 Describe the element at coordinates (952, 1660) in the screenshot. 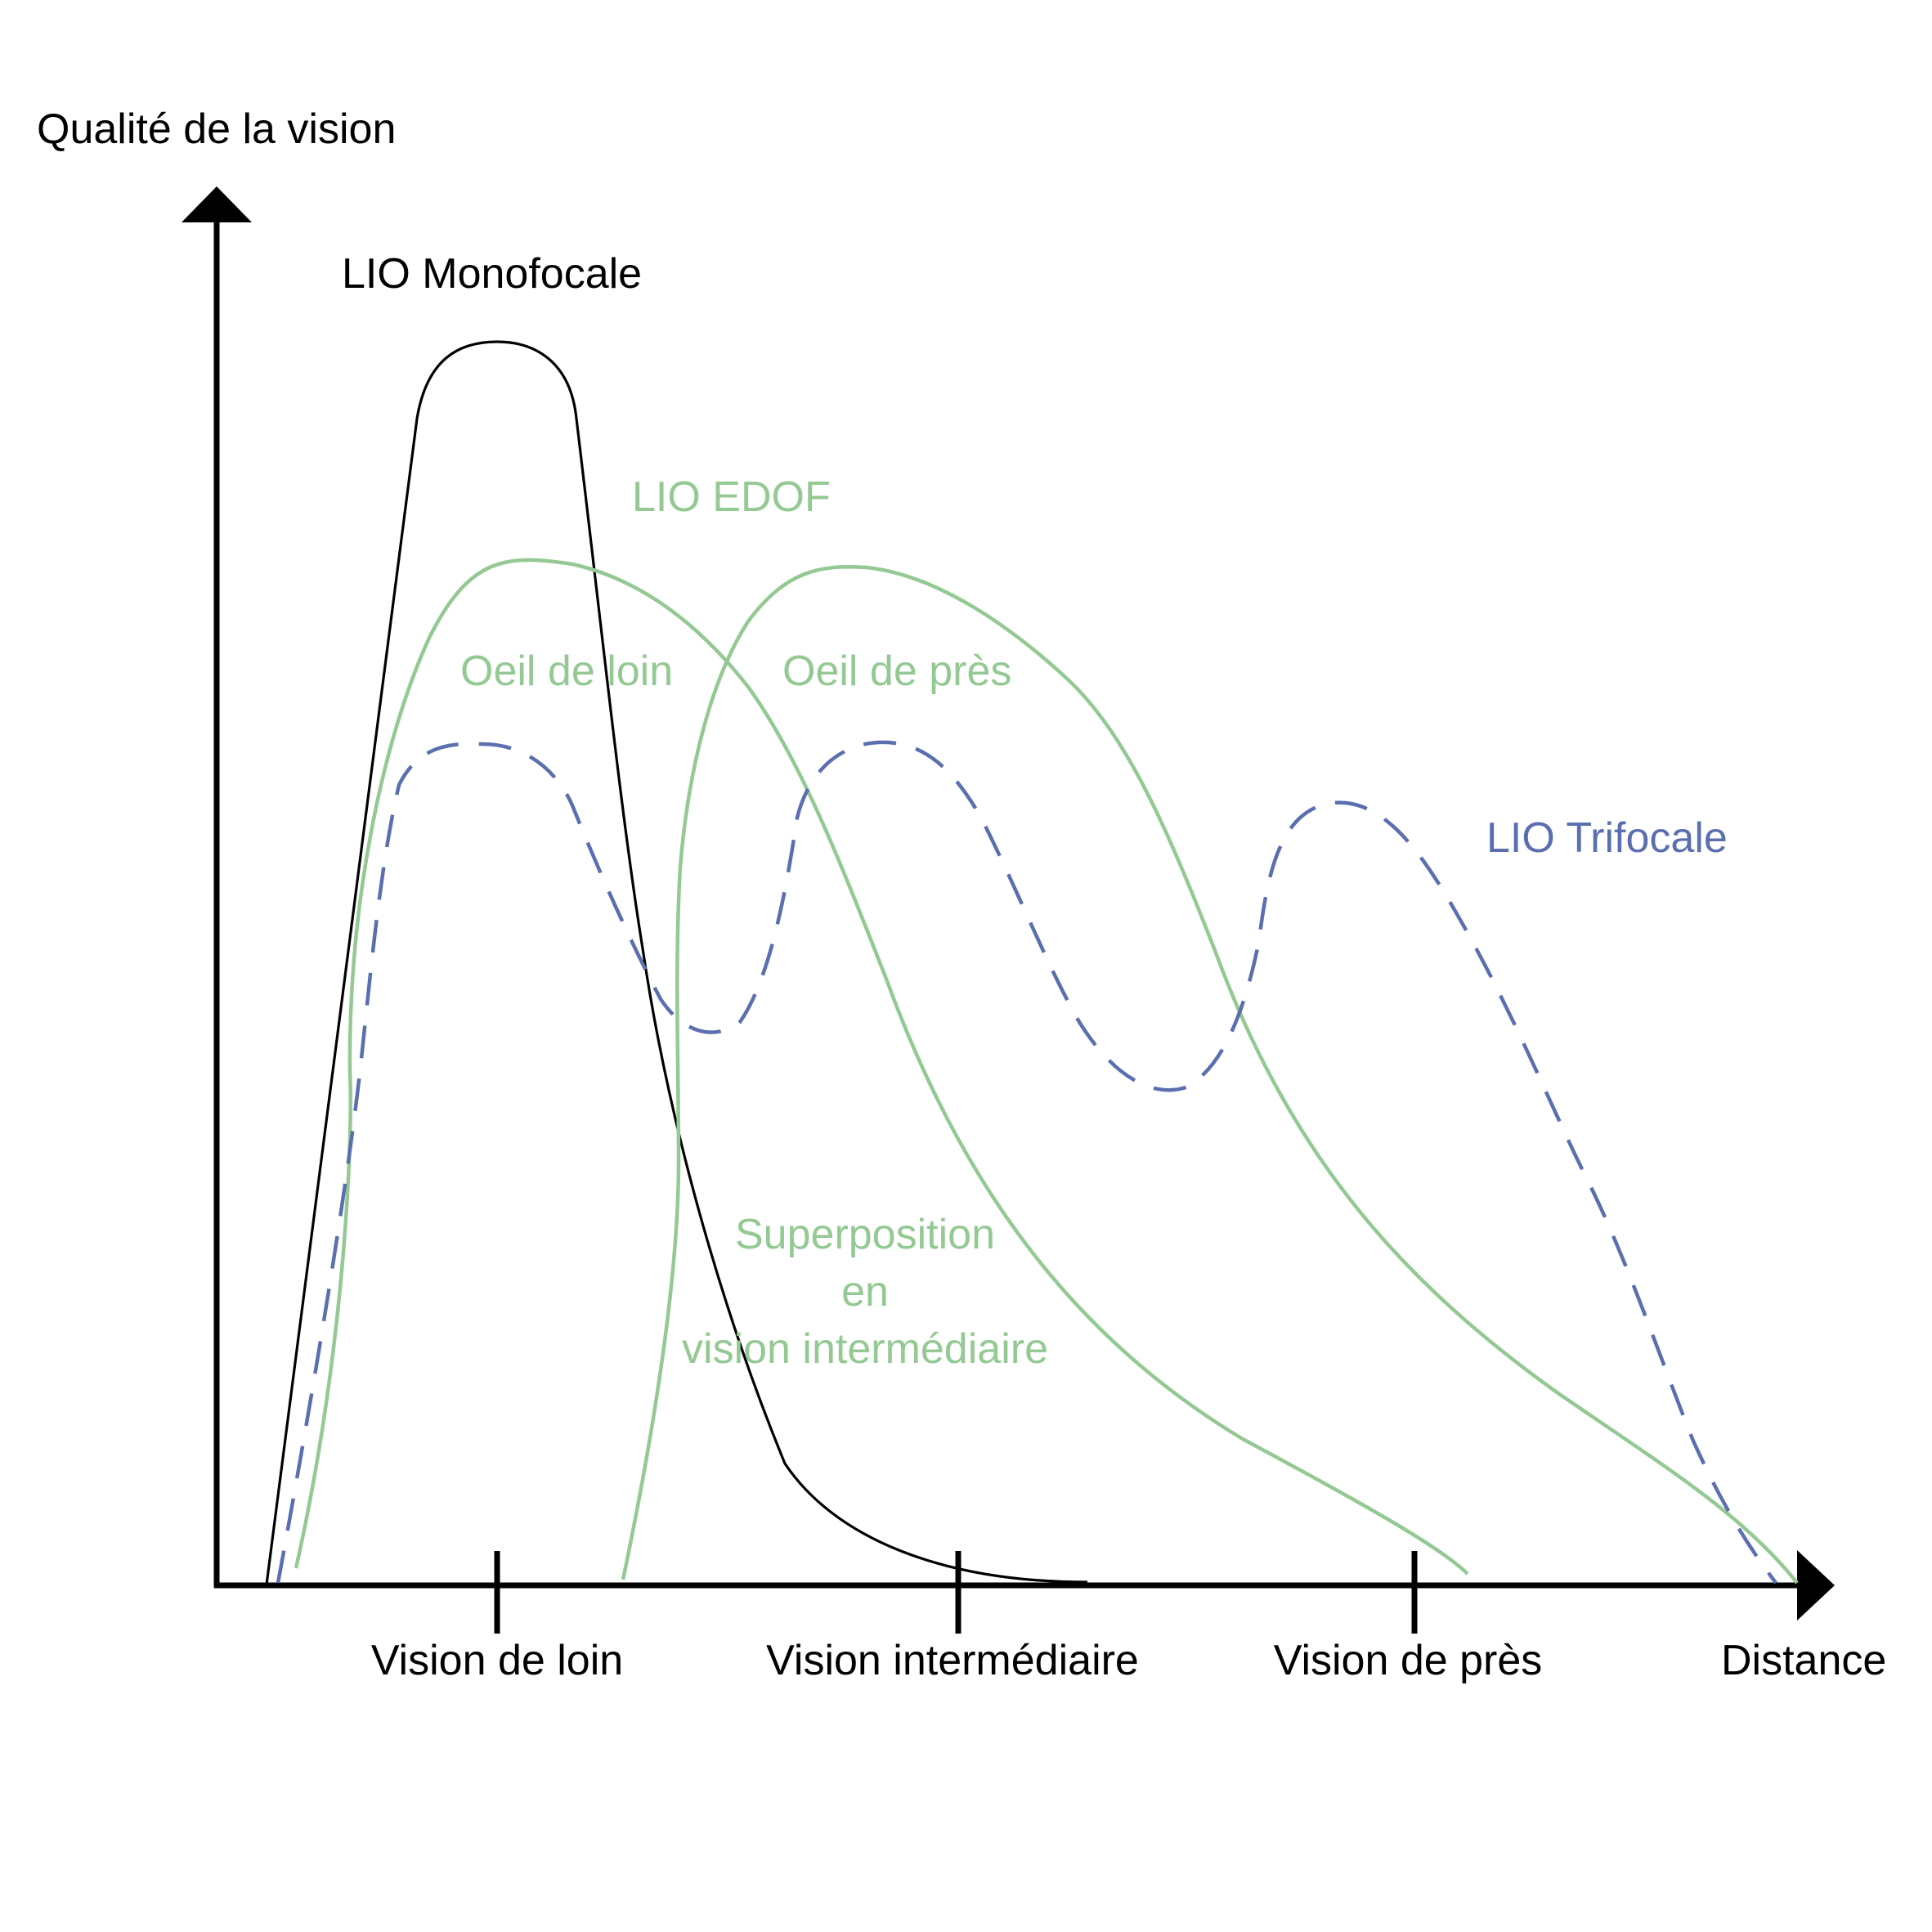

I see `tick-label-vision-intermediaire: Vision intermédiaire` at that location.